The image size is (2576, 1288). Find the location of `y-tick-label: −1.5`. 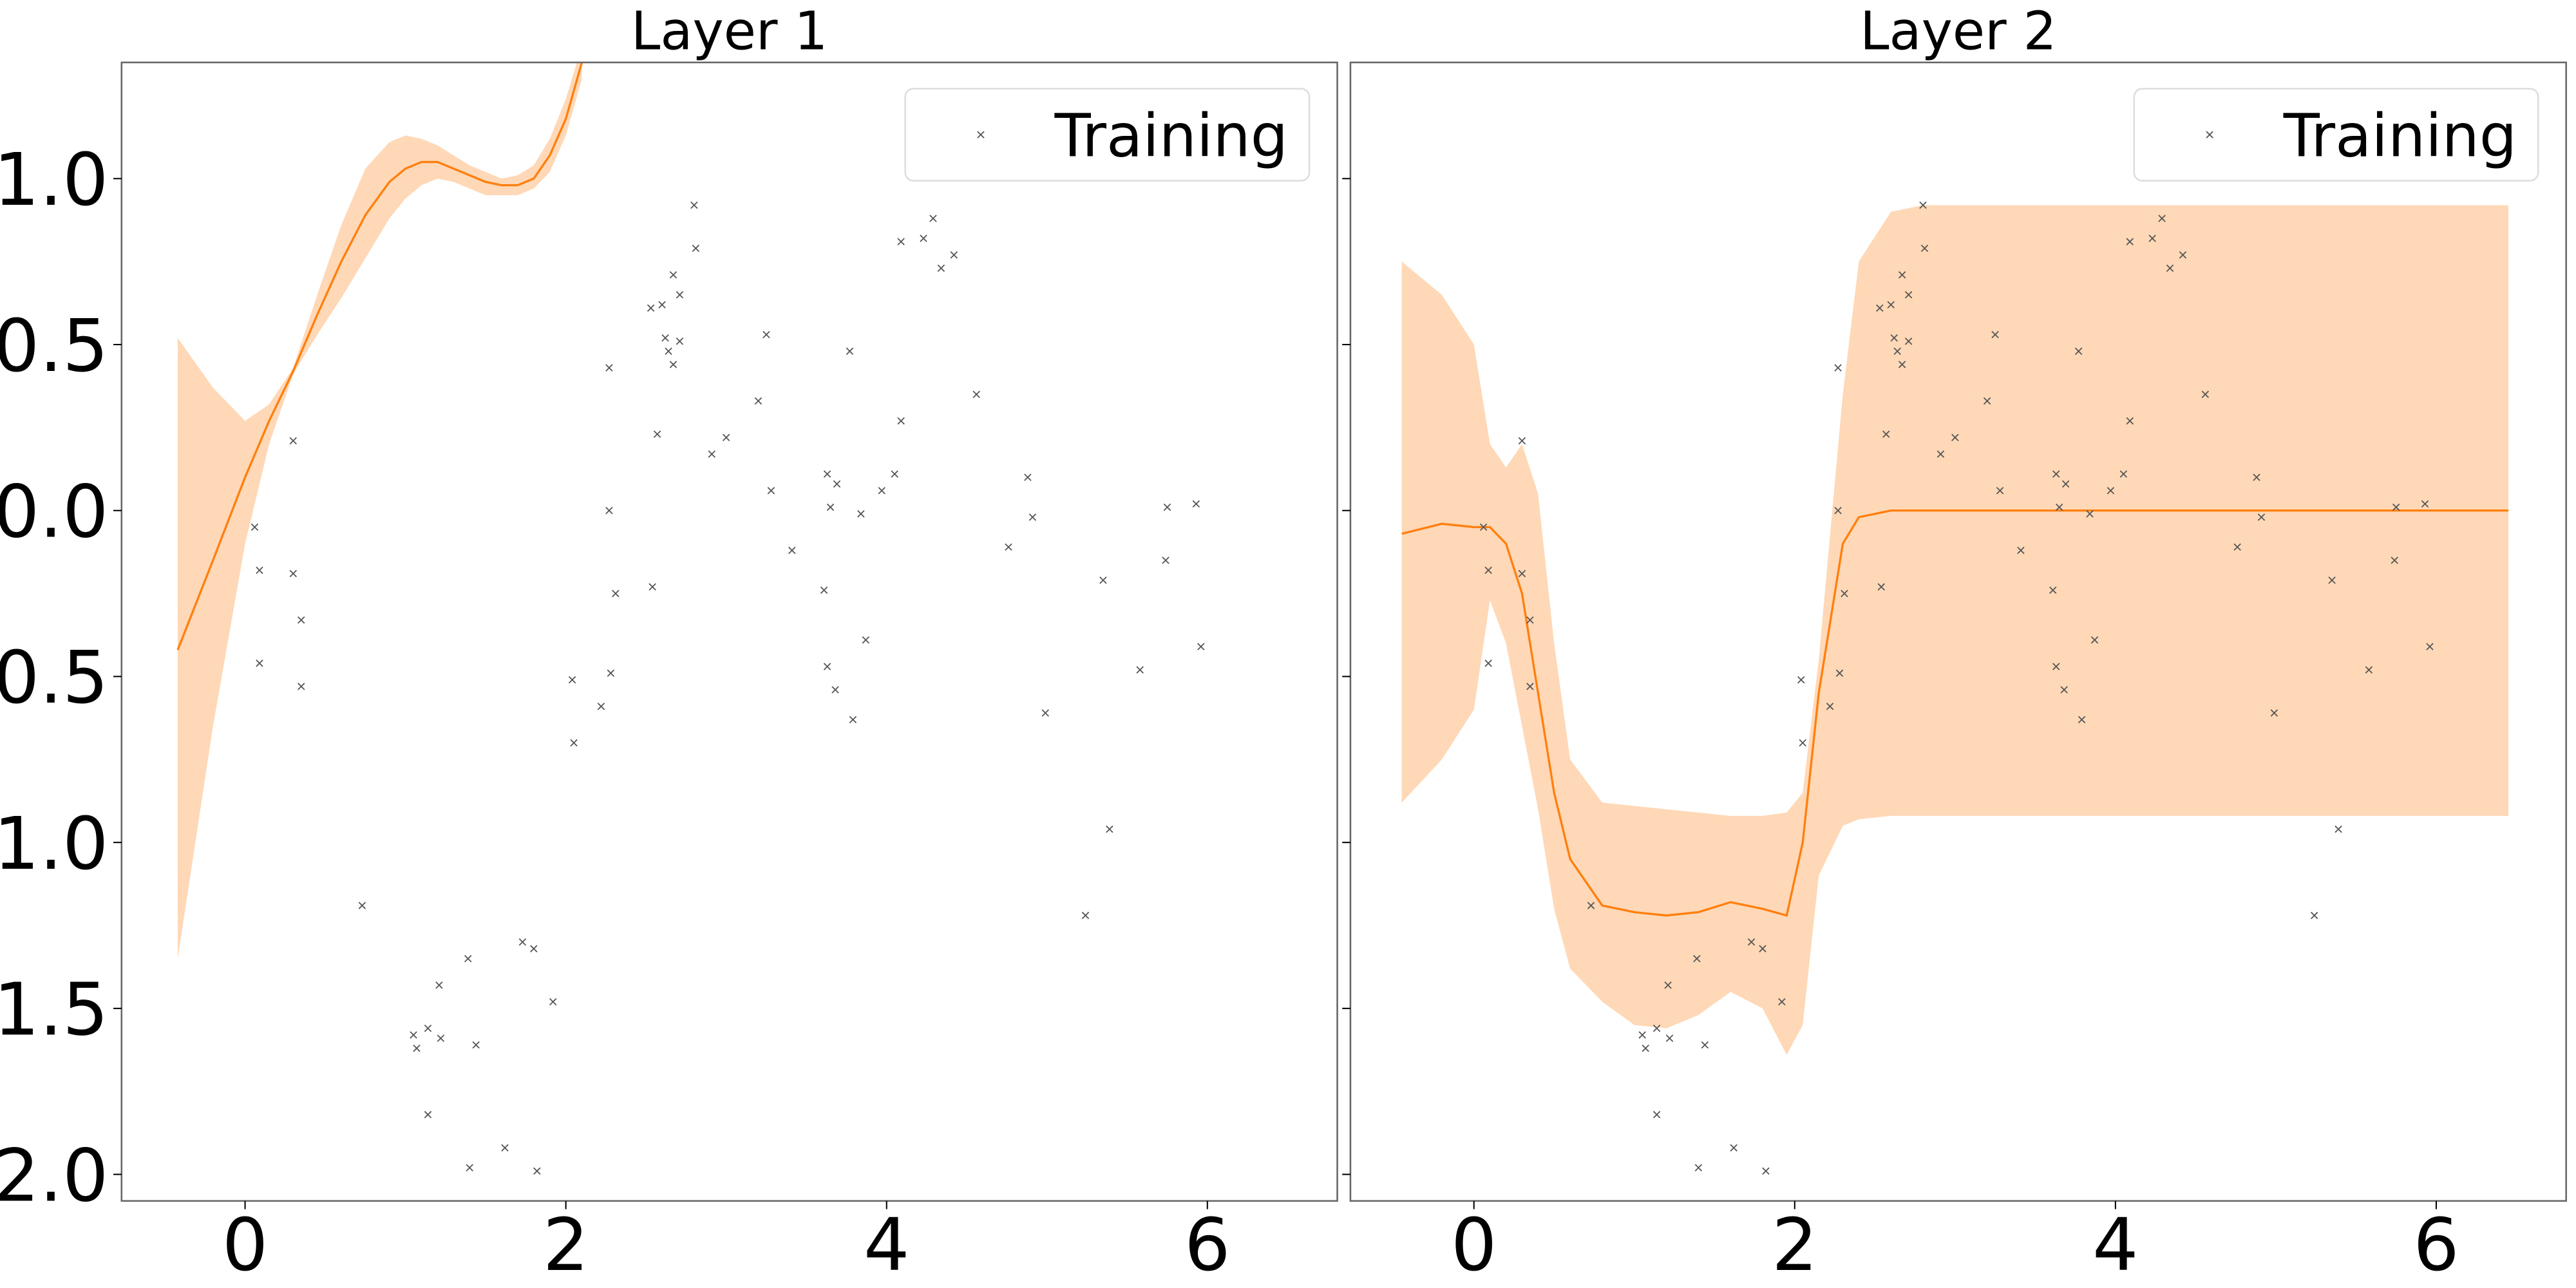

y-tick-label: −1.5 is located at coordinates (54, 1010).